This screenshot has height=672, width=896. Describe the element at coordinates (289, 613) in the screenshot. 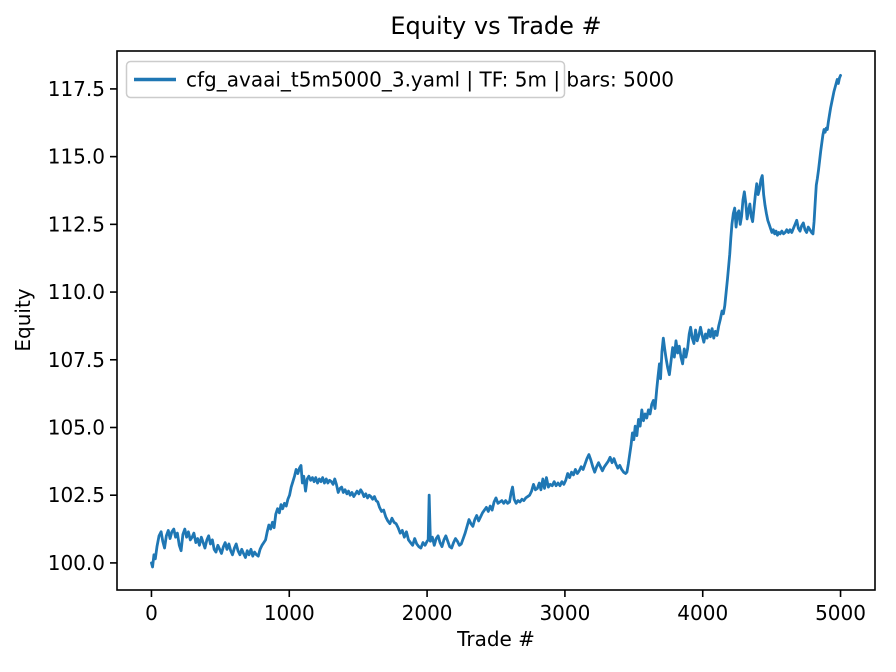

I see `x-tick-label: 1000` at that location.